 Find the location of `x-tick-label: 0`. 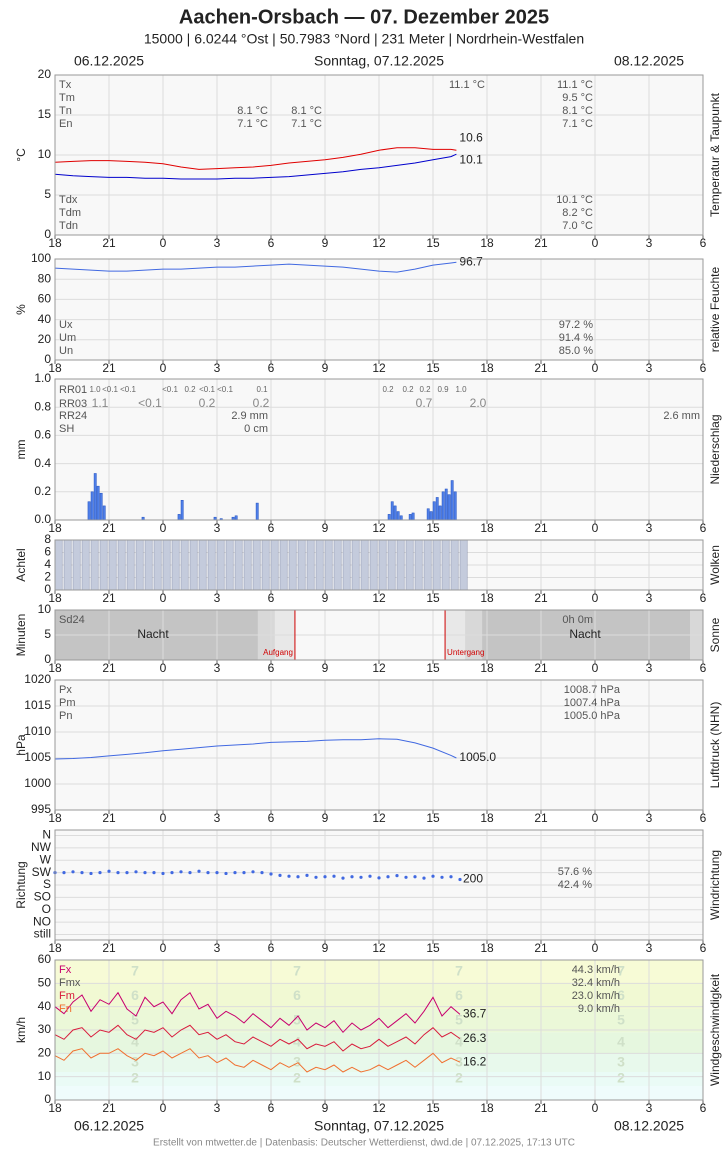

x-tick-label: 0 is located at coordinates (595, 598).